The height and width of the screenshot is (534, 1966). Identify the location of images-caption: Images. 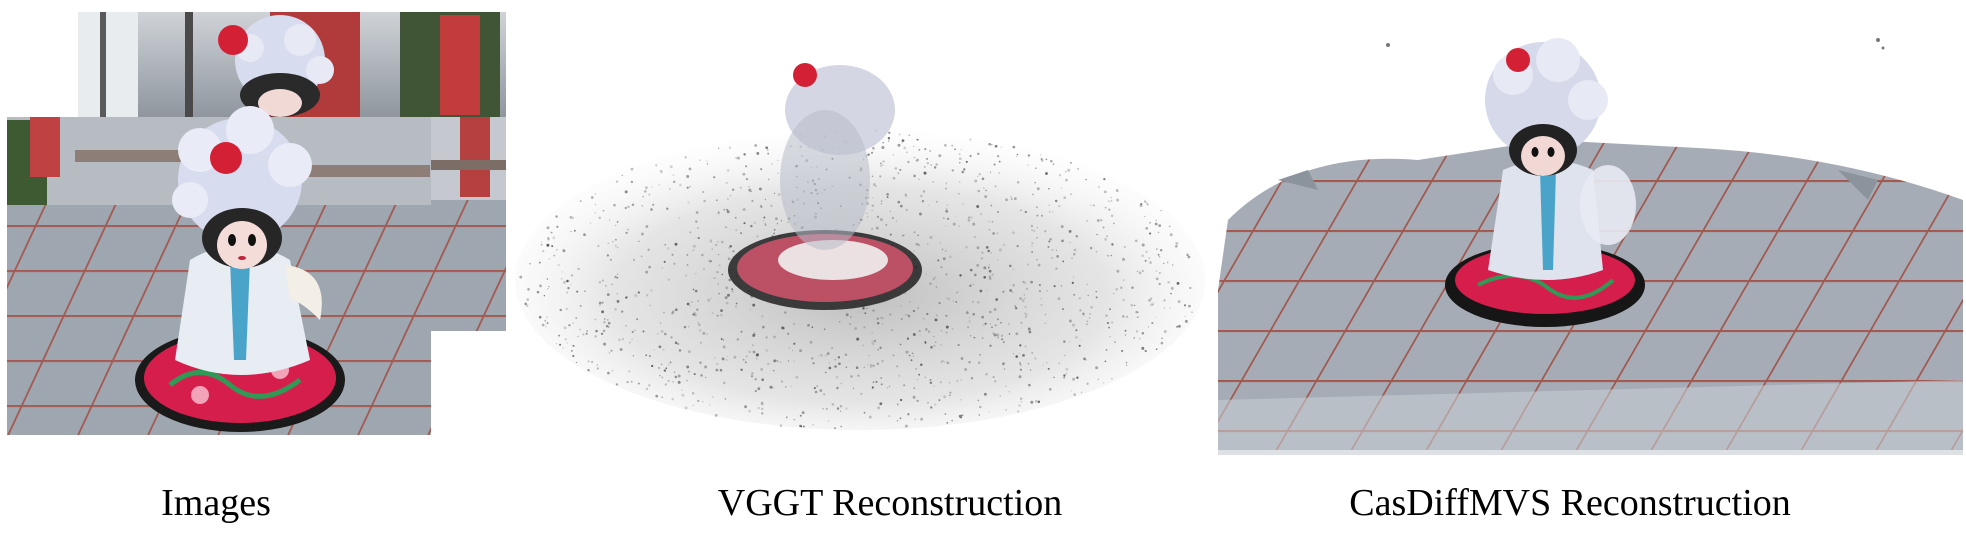
(216, 503).